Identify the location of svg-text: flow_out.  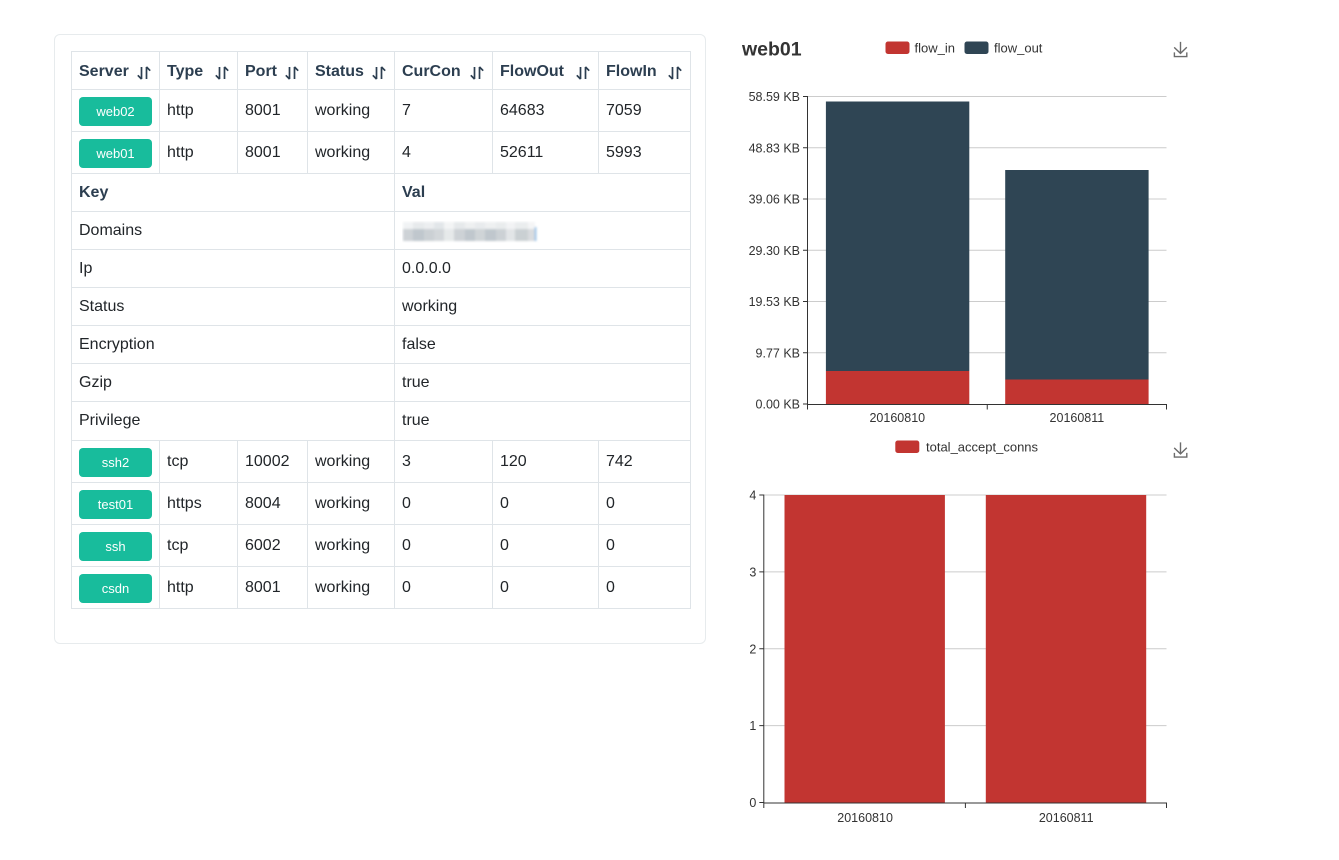
(1018, 48).